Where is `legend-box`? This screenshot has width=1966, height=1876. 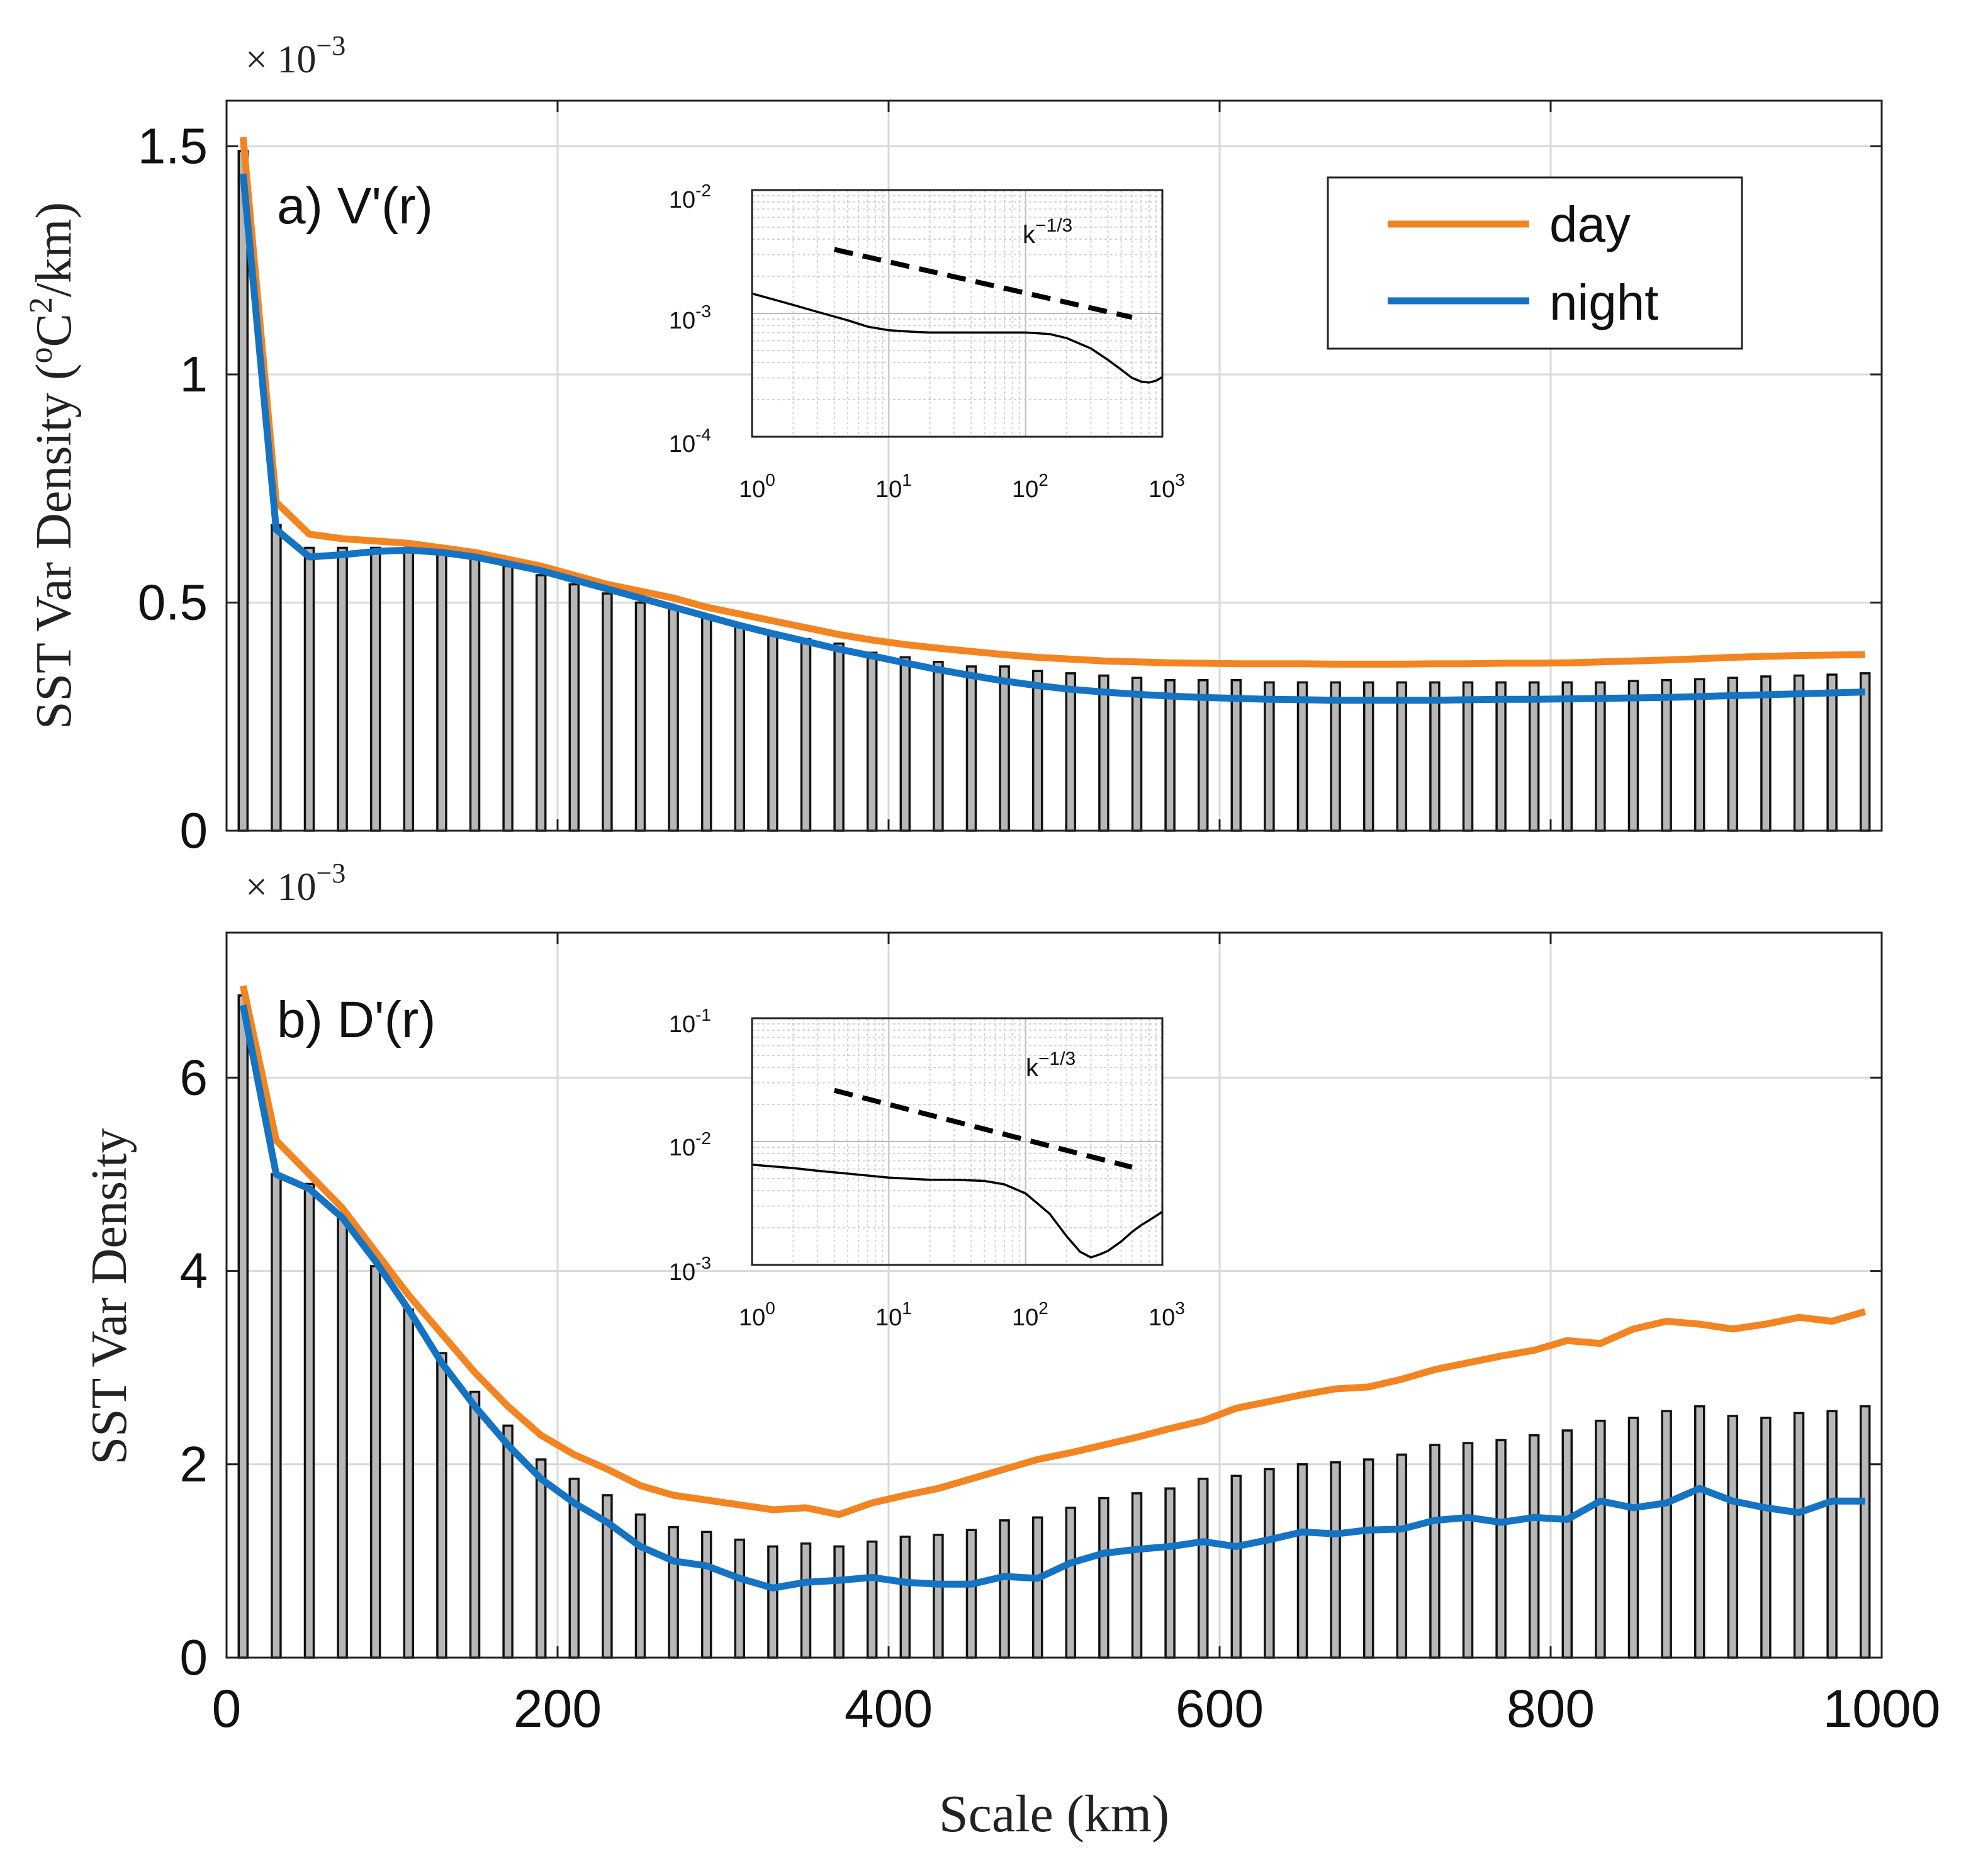
legend-box is located at coordinates (1535, 263).